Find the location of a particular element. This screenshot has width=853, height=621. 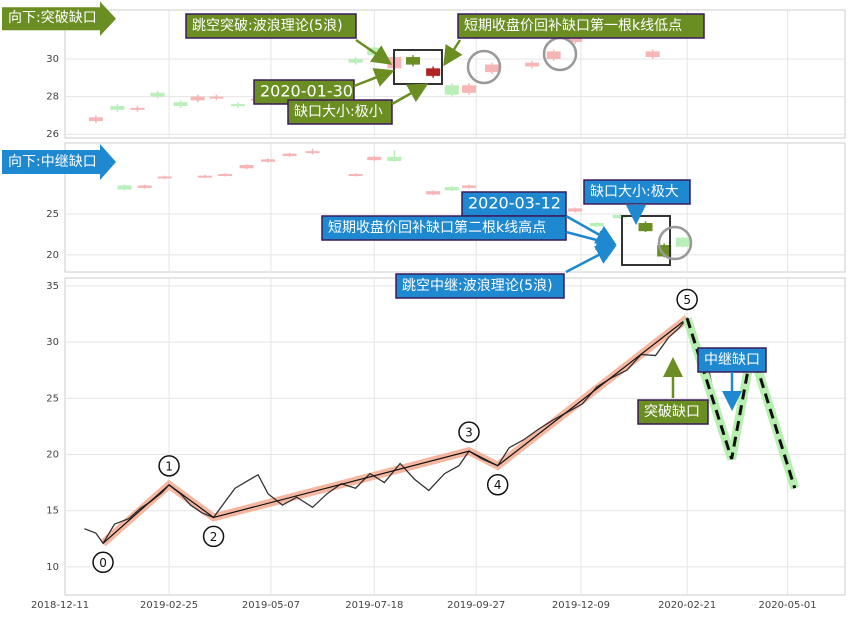

annotation: 2020-03-12 is located at coordinates (514, 203).